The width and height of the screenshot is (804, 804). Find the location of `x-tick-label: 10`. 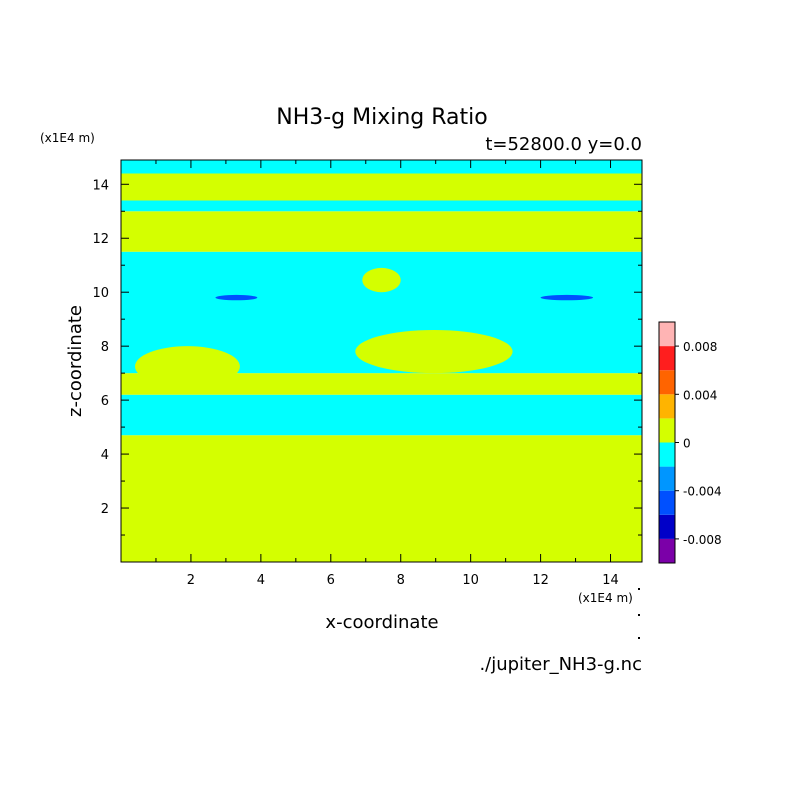

x-tick-label: 10 is located at coordinates (470, 580).